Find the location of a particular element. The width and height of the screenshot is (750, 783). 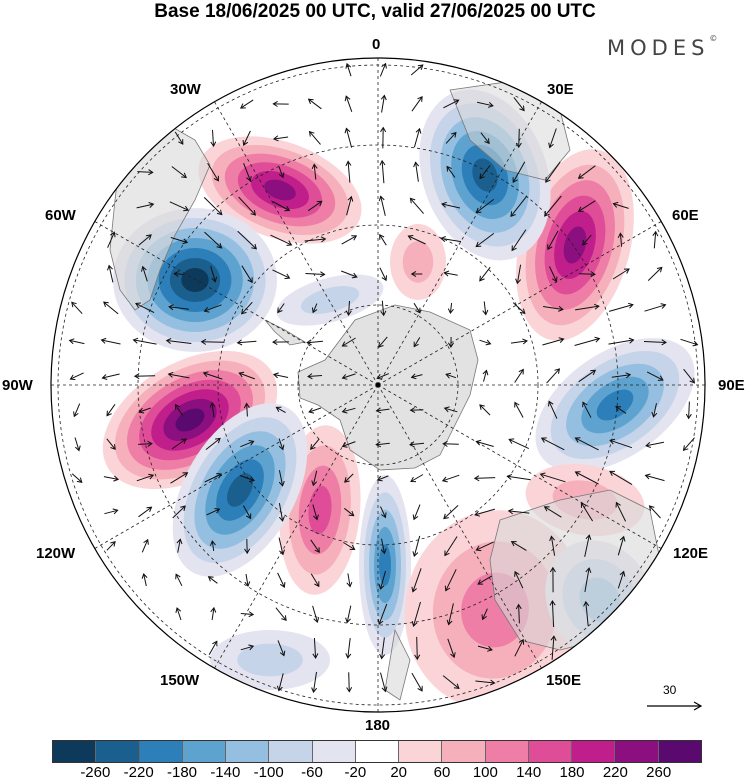

colorbar-tick-label: 140 is located at coordinates (529, 772).